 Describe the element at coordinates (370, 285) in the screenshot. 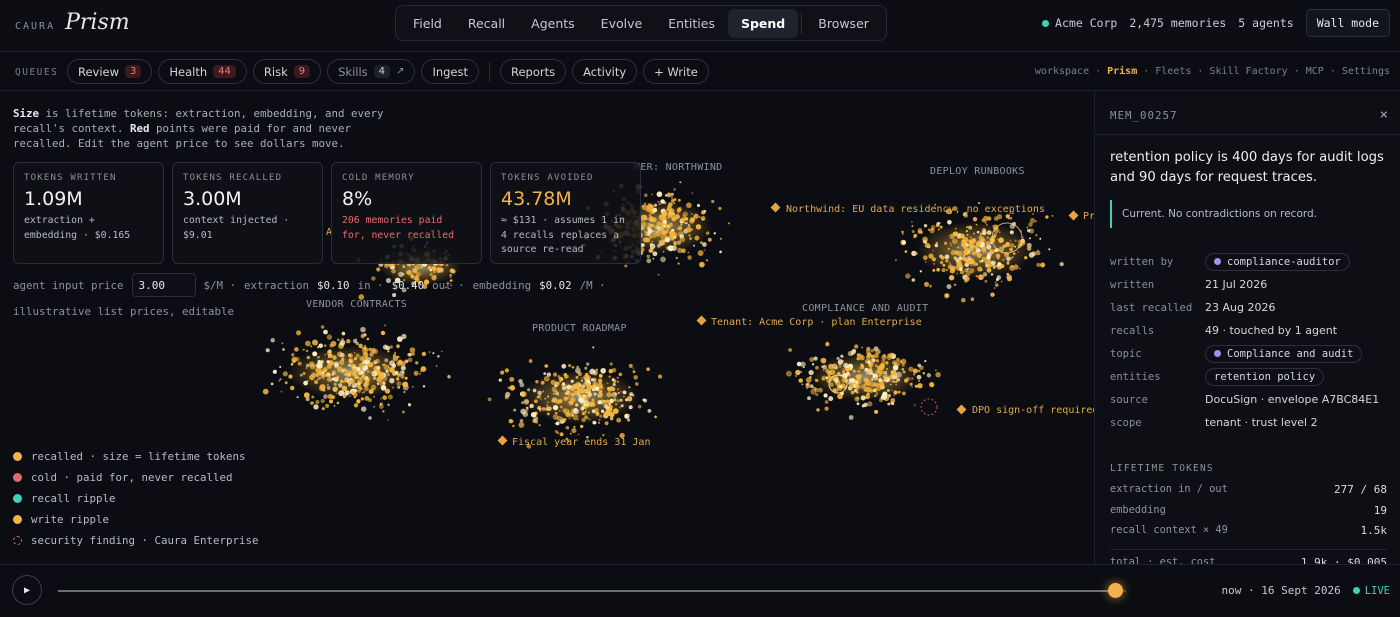

I see `in-label: in ·` at that location.